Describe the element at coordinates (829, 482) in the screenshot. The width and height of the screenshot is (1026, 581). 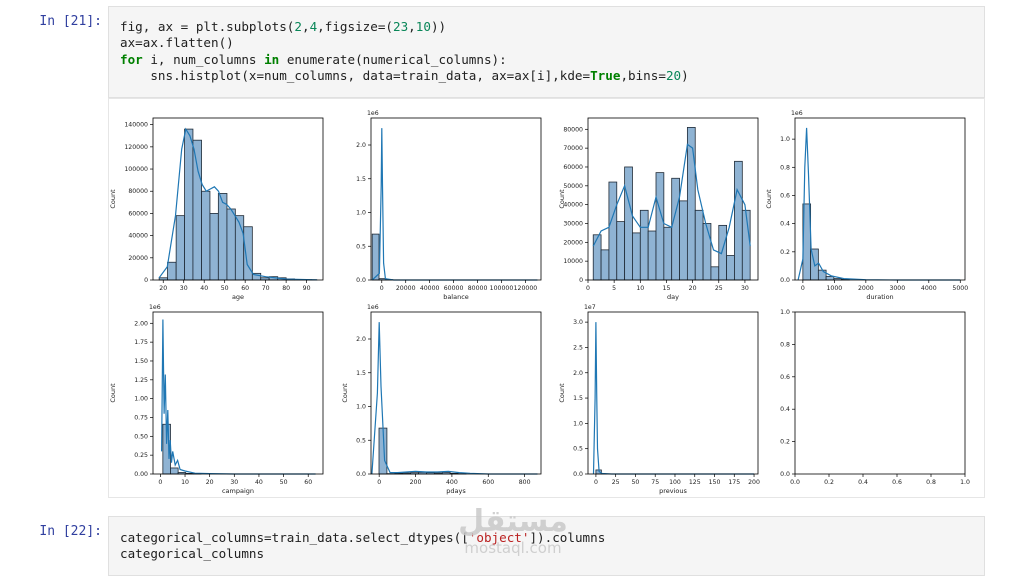
I see `x-tick-label: 0.2` at that location.